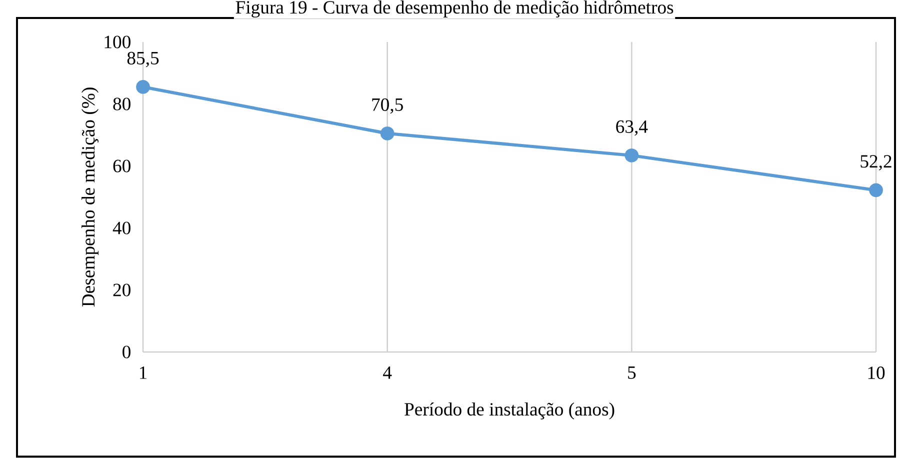 The image size is (909, 458). I want to click on data-label: 85,5, so click(143, 60).